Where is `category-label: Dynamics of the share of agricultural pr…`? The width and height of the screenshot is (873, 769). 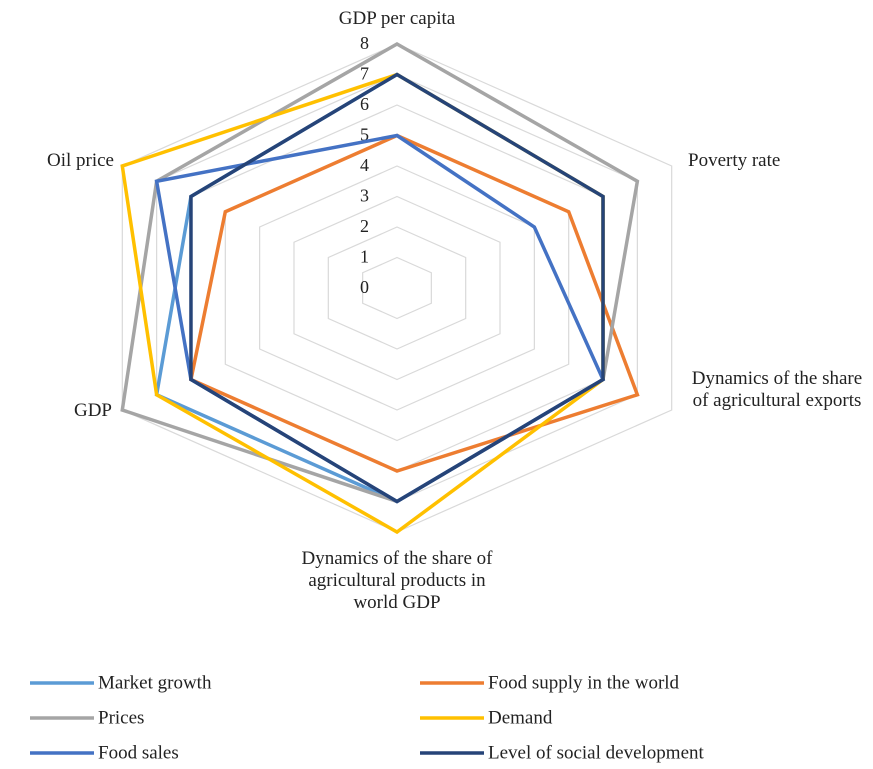 category-label: Dynamics of the share of agricultural pr… is located at coordinates (397, 580).